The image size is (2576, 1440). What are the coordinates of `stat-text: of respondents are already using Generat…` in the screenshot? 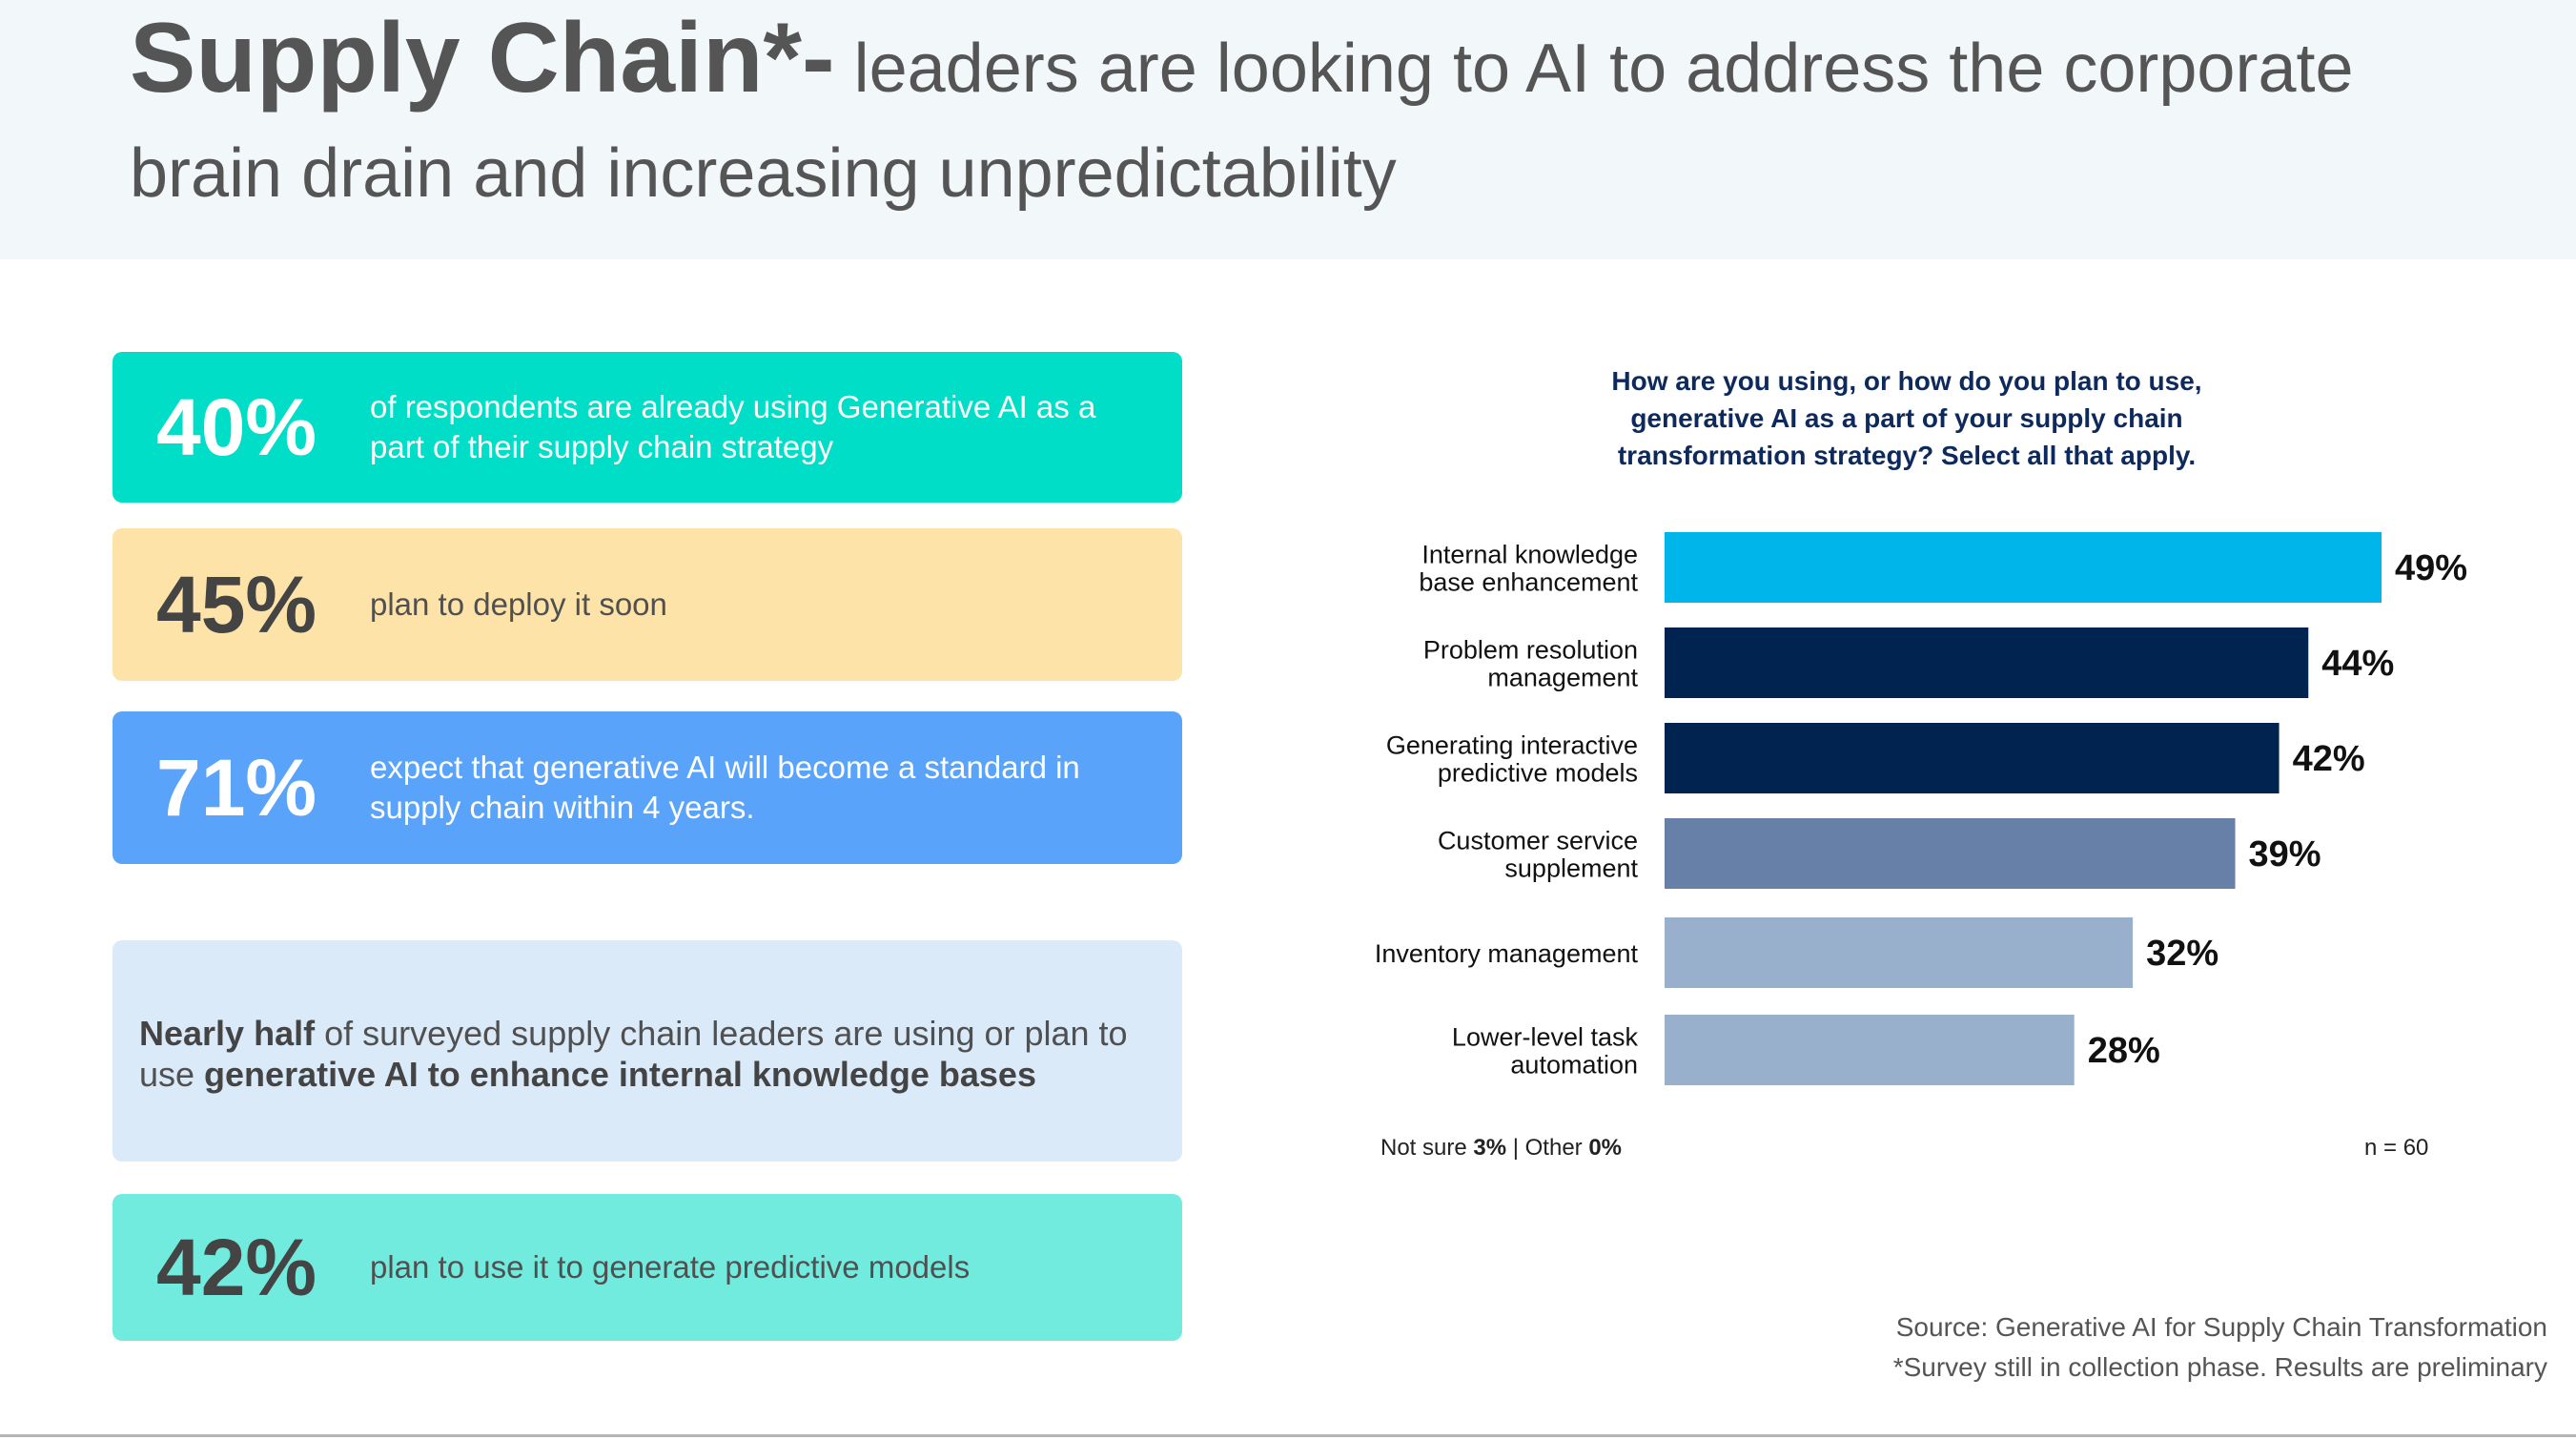 It's located at (733, 426).